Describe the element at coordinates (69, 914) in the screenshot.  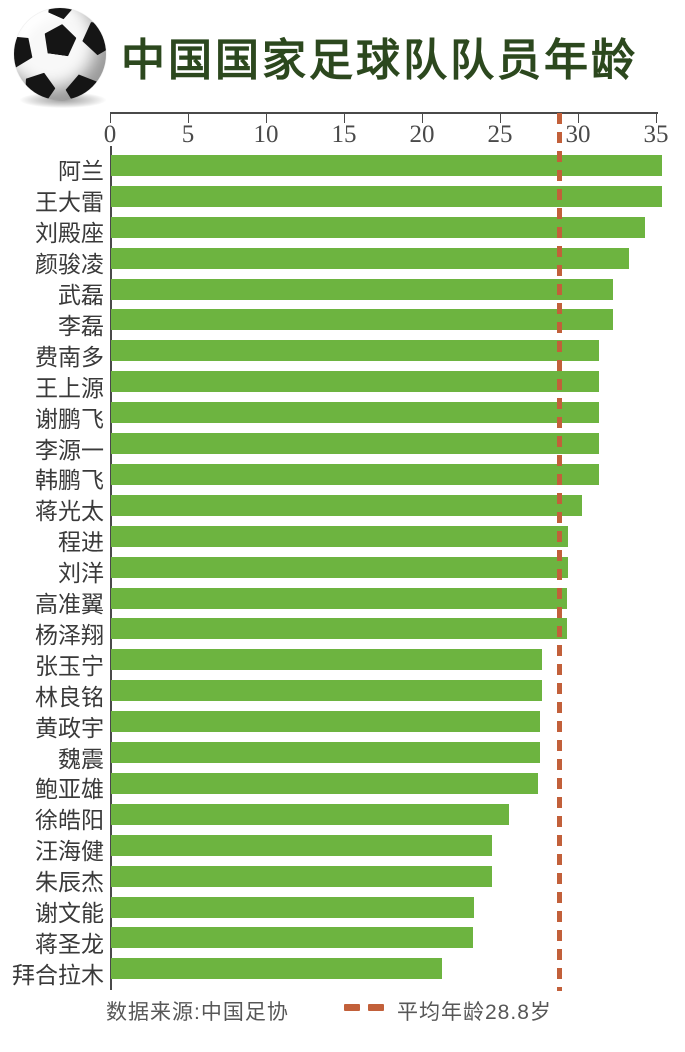
I see `player-name-label: 谢文能` at that location.